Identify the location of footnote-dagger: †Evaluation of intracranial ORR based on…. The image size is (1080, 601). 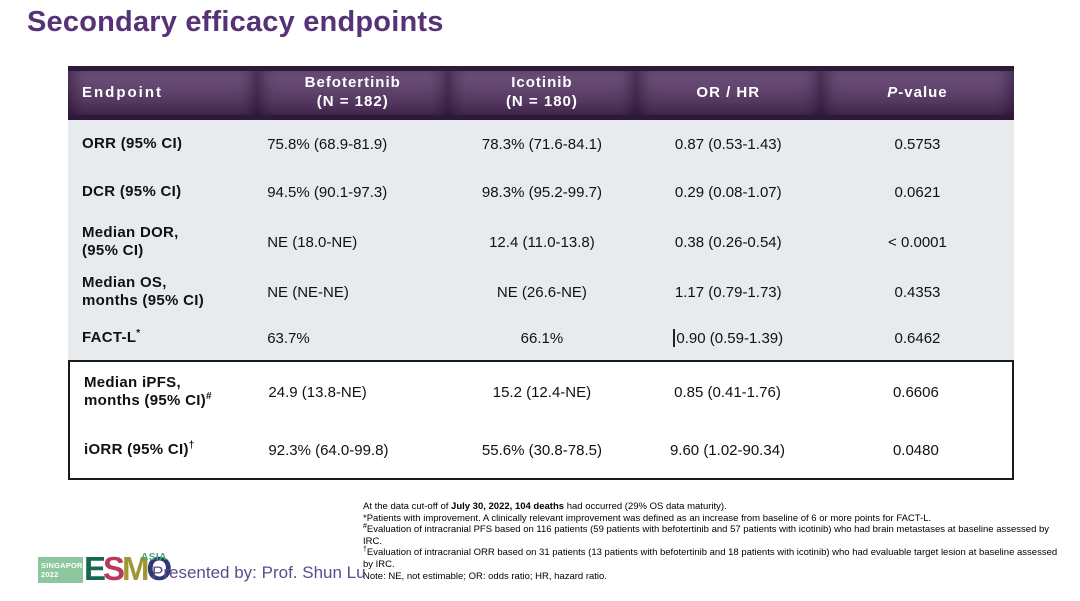
(710, 558).